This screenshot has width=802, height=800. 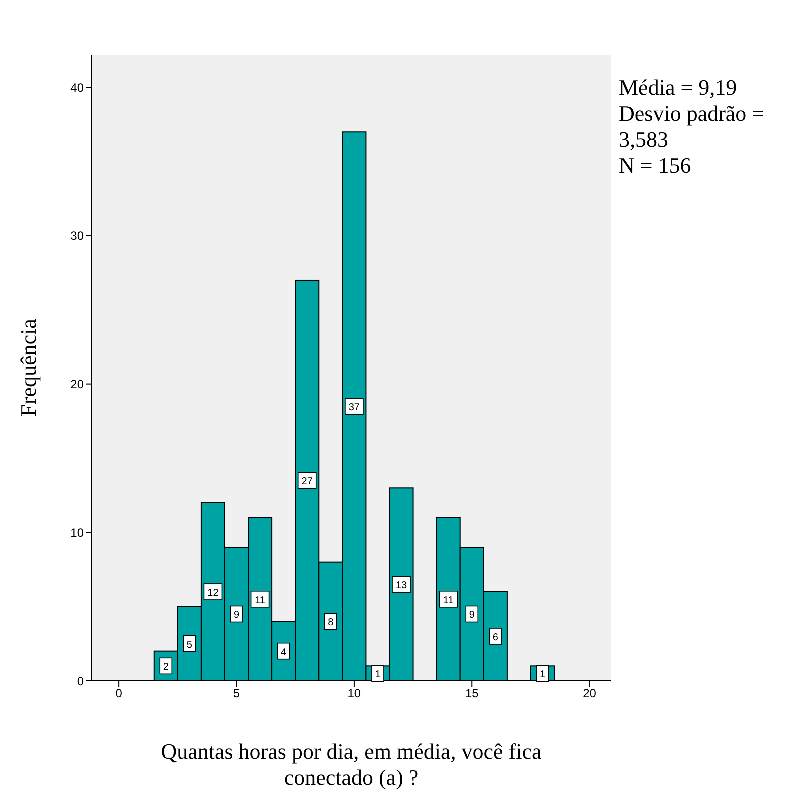 I want to click on data-label: 13, so click(x=402, y=586).